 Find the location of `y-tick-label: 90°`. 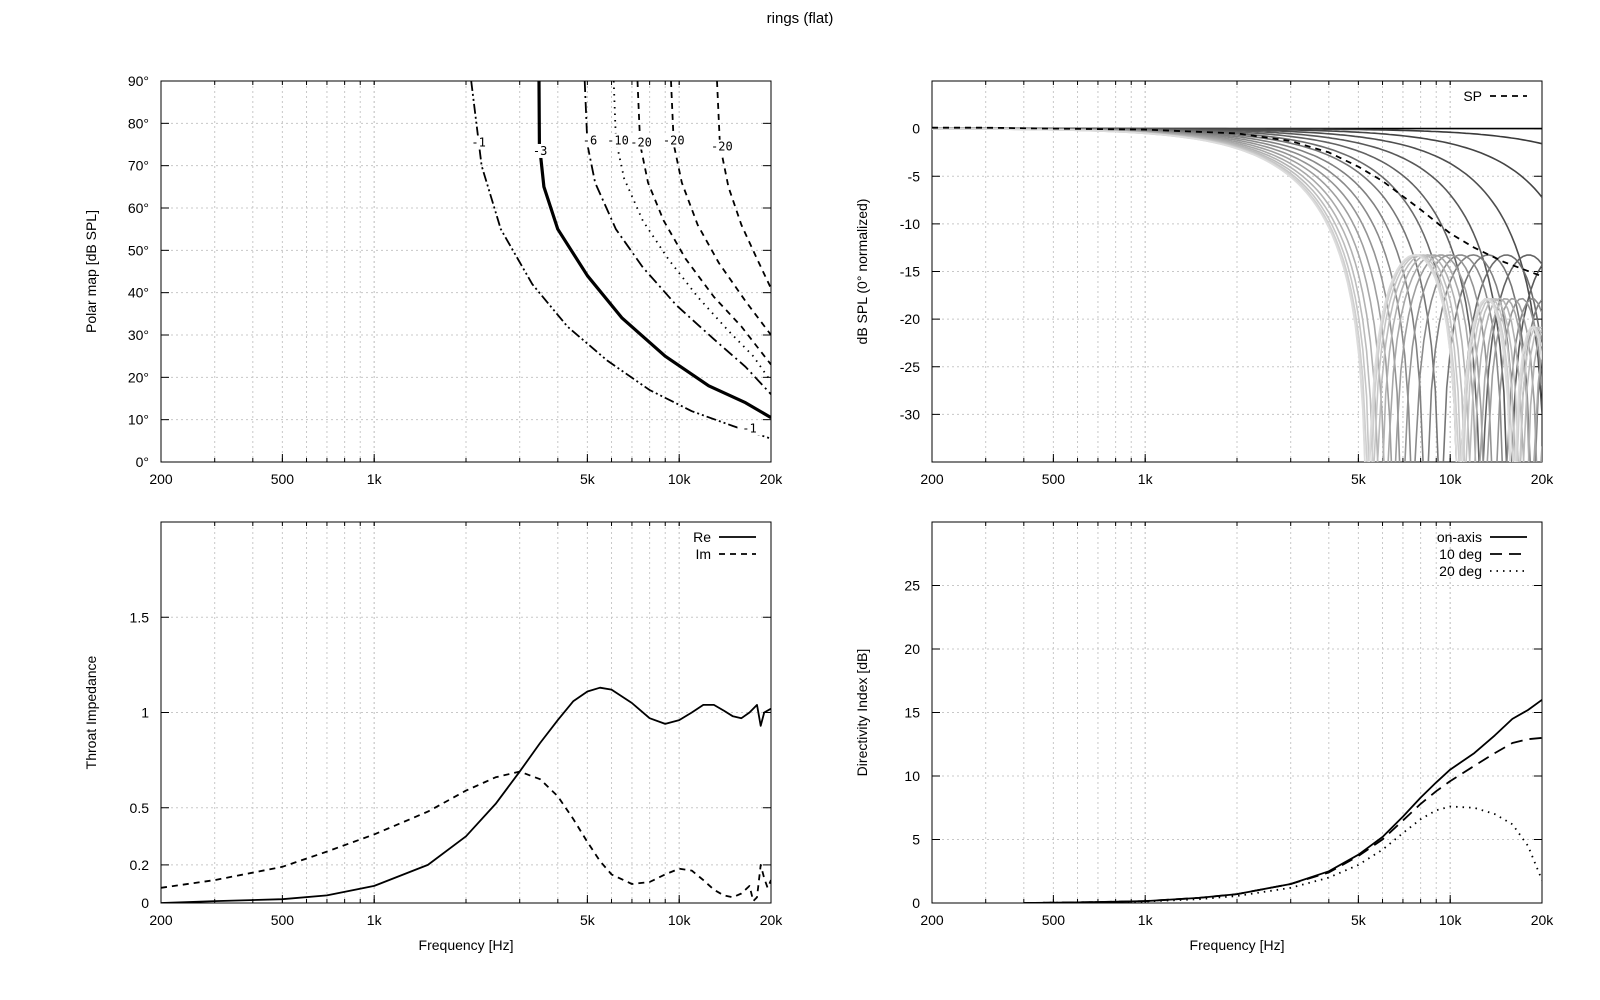

y-tick-label: 90° is located at coordinates (138, 81).